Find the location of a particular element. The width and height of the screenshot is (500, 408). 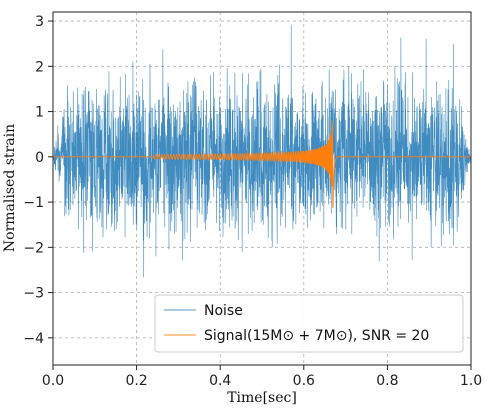

legend-noise-label: Noise is located at coordinates (223, 311).